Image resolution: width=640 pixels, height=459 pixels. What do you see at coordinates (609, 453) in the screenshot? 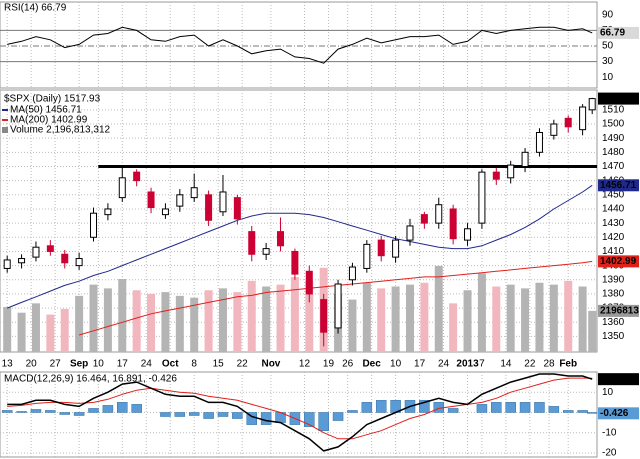
I see `y-tick-label: -20` at bounding box center [609, 453].